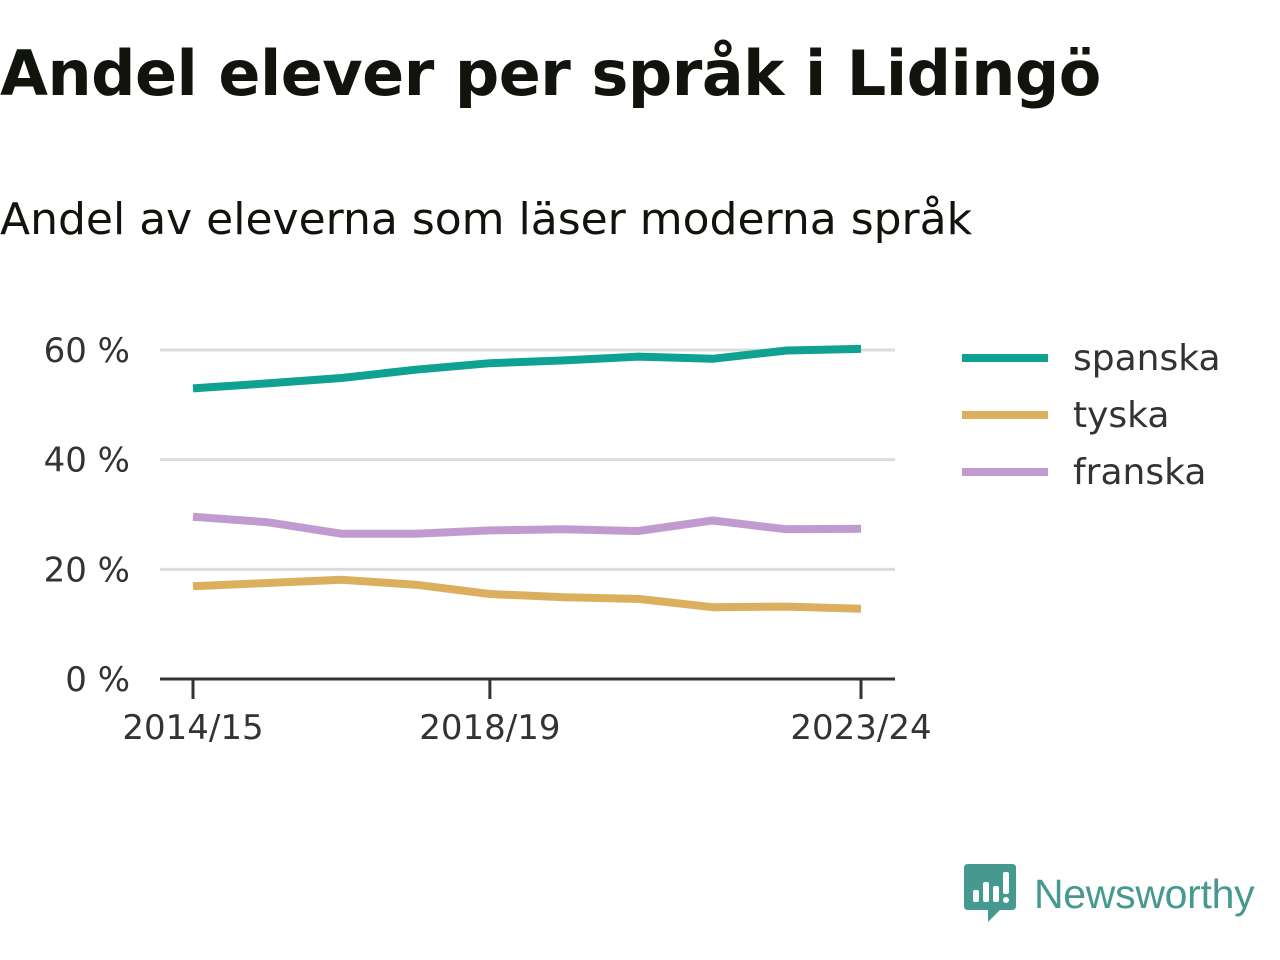 This screenshot has width=1280, height=960. What do you see at coordinates (87, 351) in the screenshot?
I see `y-tick-label: 60 %` at bounding box center [87, 351].